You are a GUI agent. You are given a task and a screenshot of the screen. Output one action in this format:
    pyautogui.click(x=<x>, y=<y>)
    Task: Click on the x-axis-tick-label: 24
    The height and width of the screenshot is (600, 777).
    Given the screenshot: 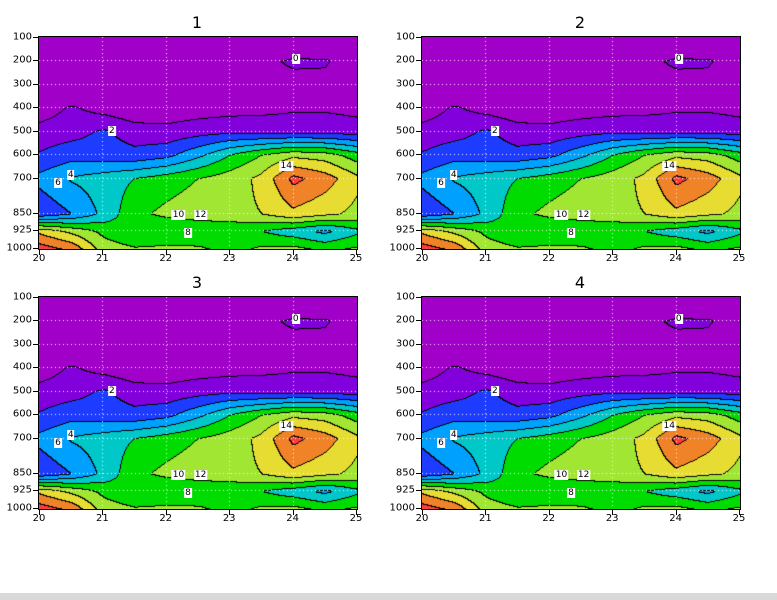 What is the action you would take?
    pyautogui.click(x=675, y=518)
    